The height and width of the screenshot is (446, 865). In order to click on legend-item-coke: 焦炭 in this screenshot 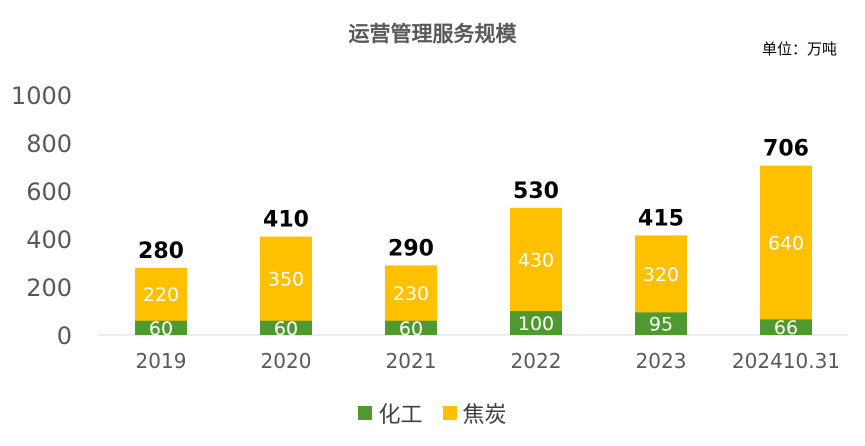, I will do `click(474, 413)`.